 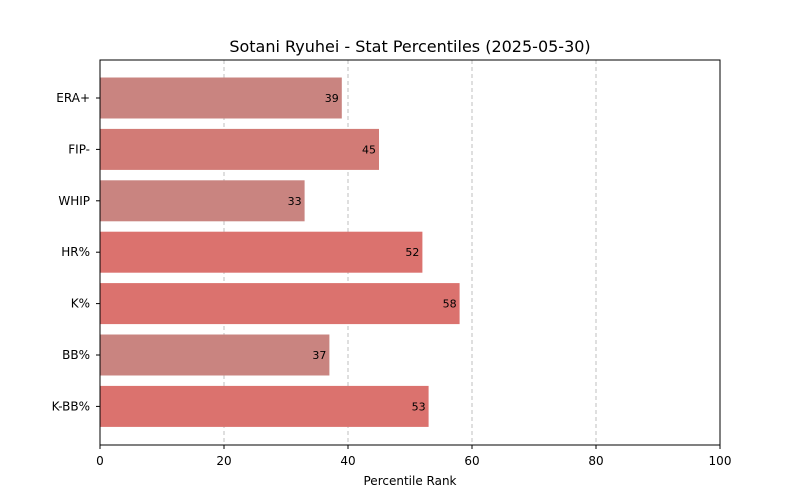 I want to click on y-axis: ERA+ FIP- WHIP HR% K% BB% K-BB%, so click(x=76, y=252).